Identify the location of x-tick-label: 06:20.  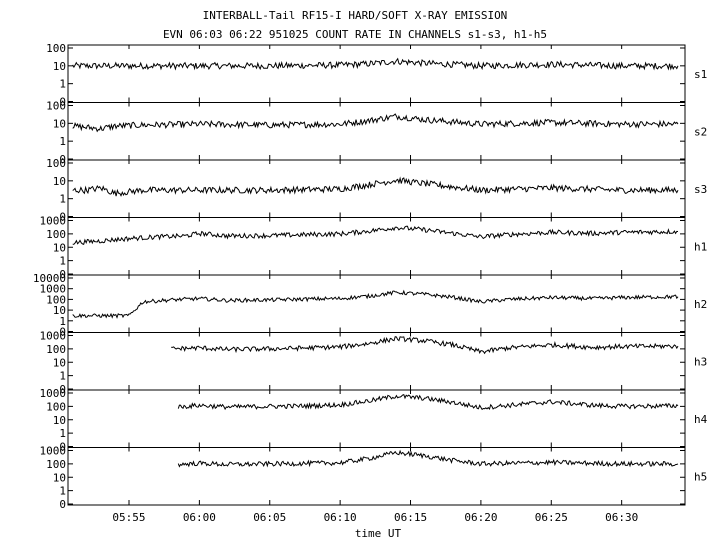
(480, 517).